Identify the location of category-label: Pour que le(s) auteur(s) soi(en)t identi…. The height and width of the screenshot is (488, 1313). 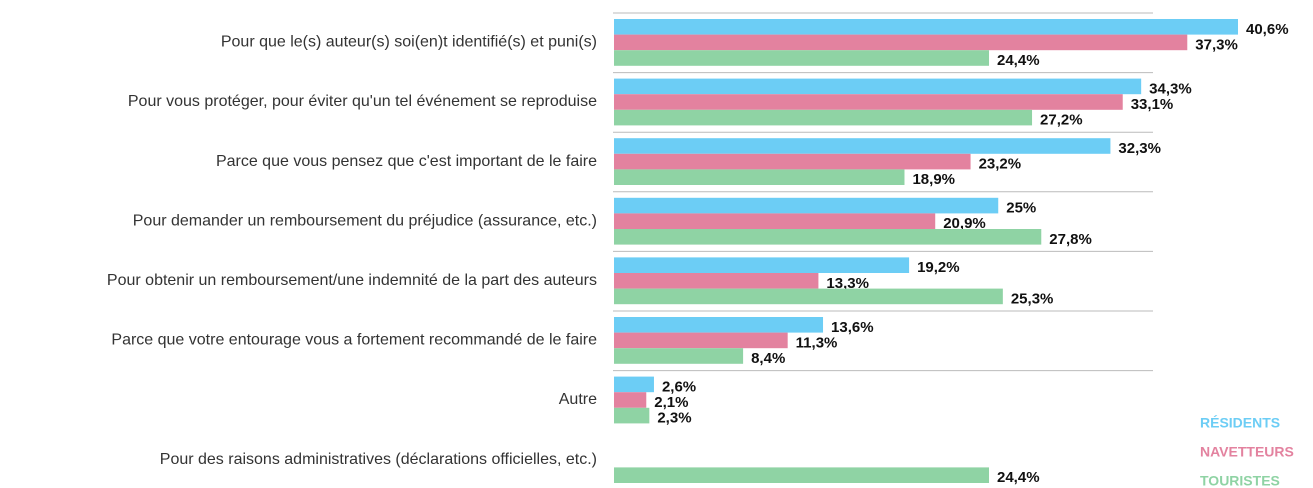
(409, 42).